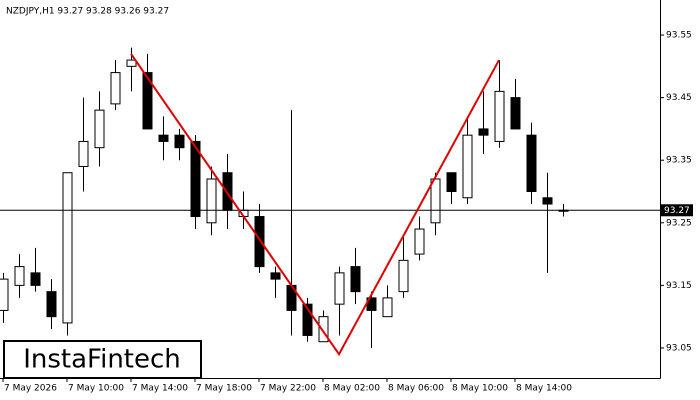 The width and height of the screenshot is (700, 400). Describe the element at coordinates (416, 389) in the screenshot. I see `x-tick-label: 8 May 06:00` at that location.